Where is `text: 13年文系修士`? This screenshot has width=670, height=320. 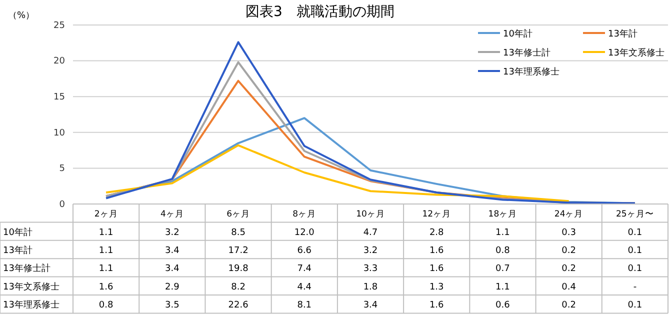
text: 13年文系修士 is located at coordinates (31, 287).